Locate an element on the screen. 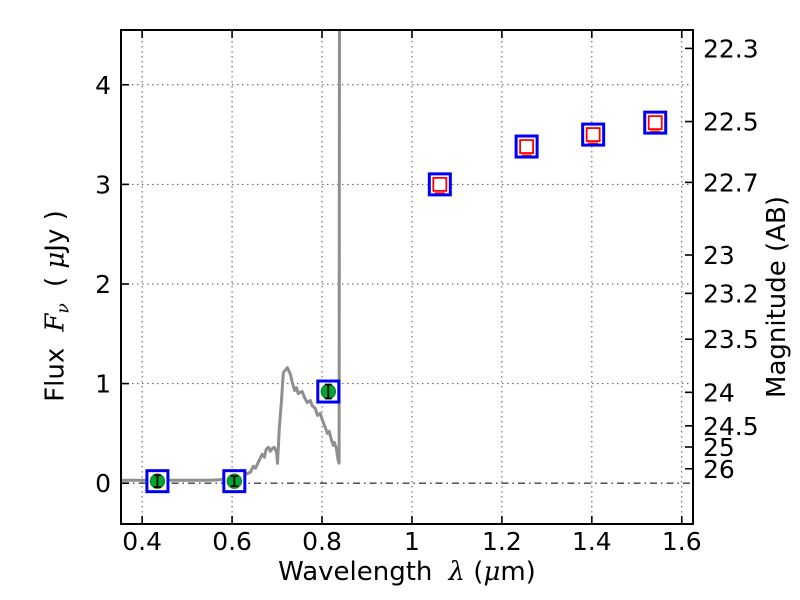 The height and width of the screenshot is (600, 800). y-tick-label-left: 0 is located at coordinates (103, 483).